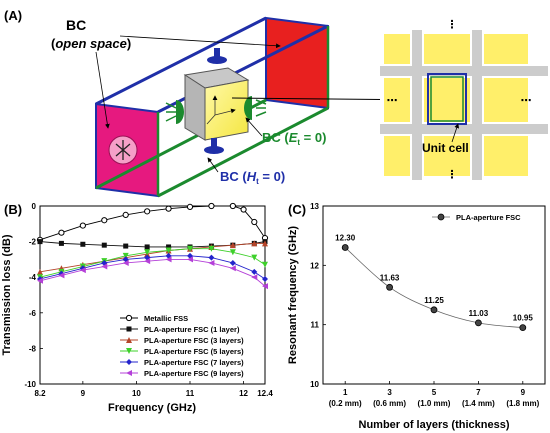 The height and width of the screenshot is (433, 550). Describe the element at coordinates (434, 425) in the screenshot. I see `chart-c-xlabel: Number of layers (thickness)` at that location.